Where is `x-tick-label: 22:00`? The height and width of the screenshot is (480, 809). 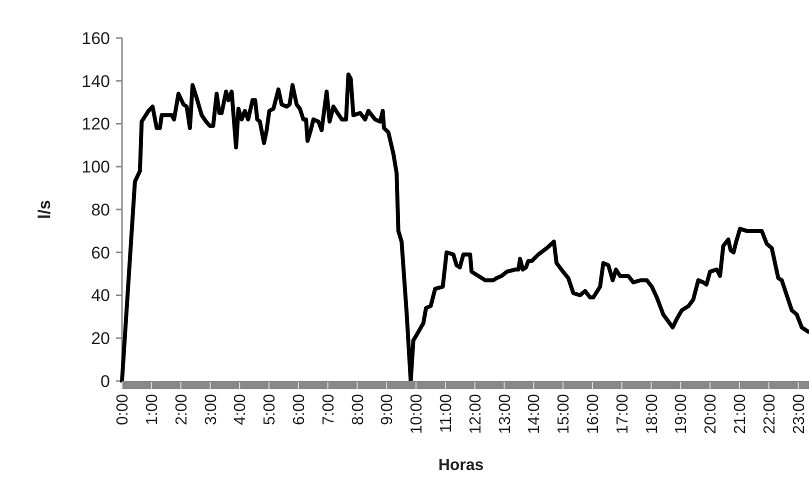 x-tick-label: 22:00 is located at coordinates (769, 414).